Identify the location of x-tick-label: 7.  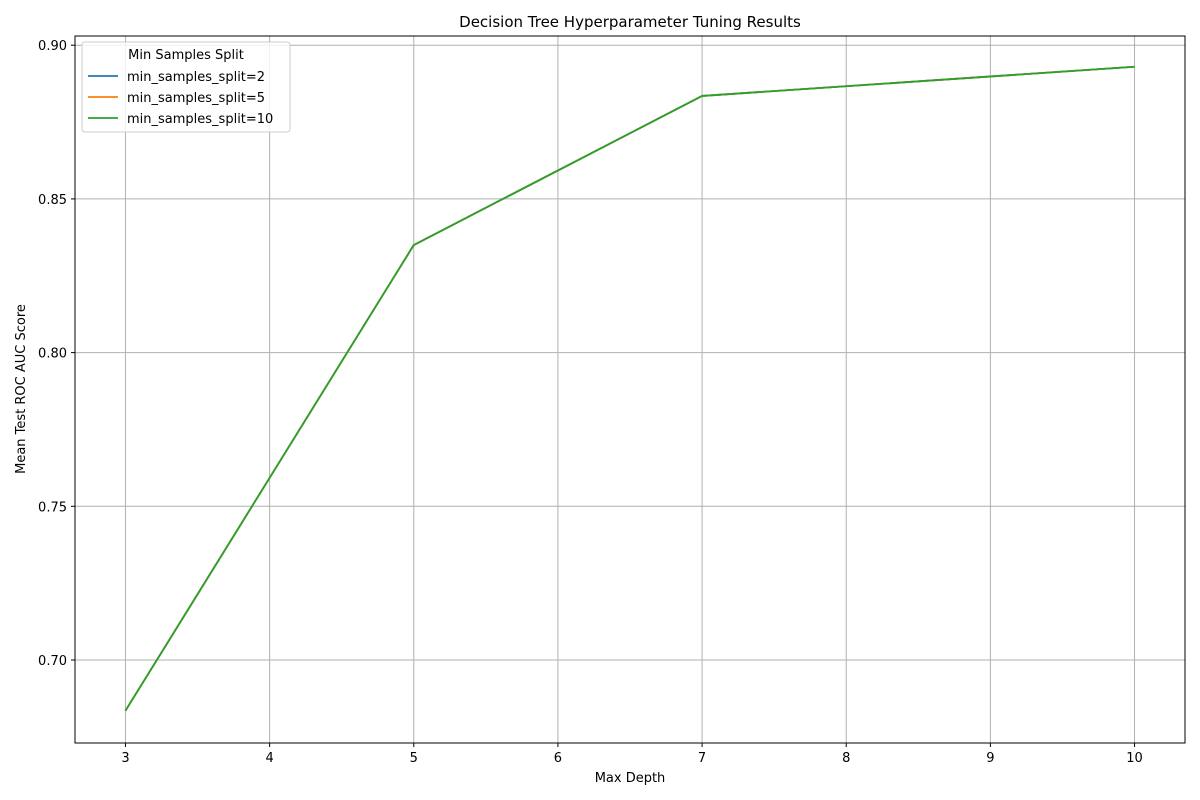
(702, 758).